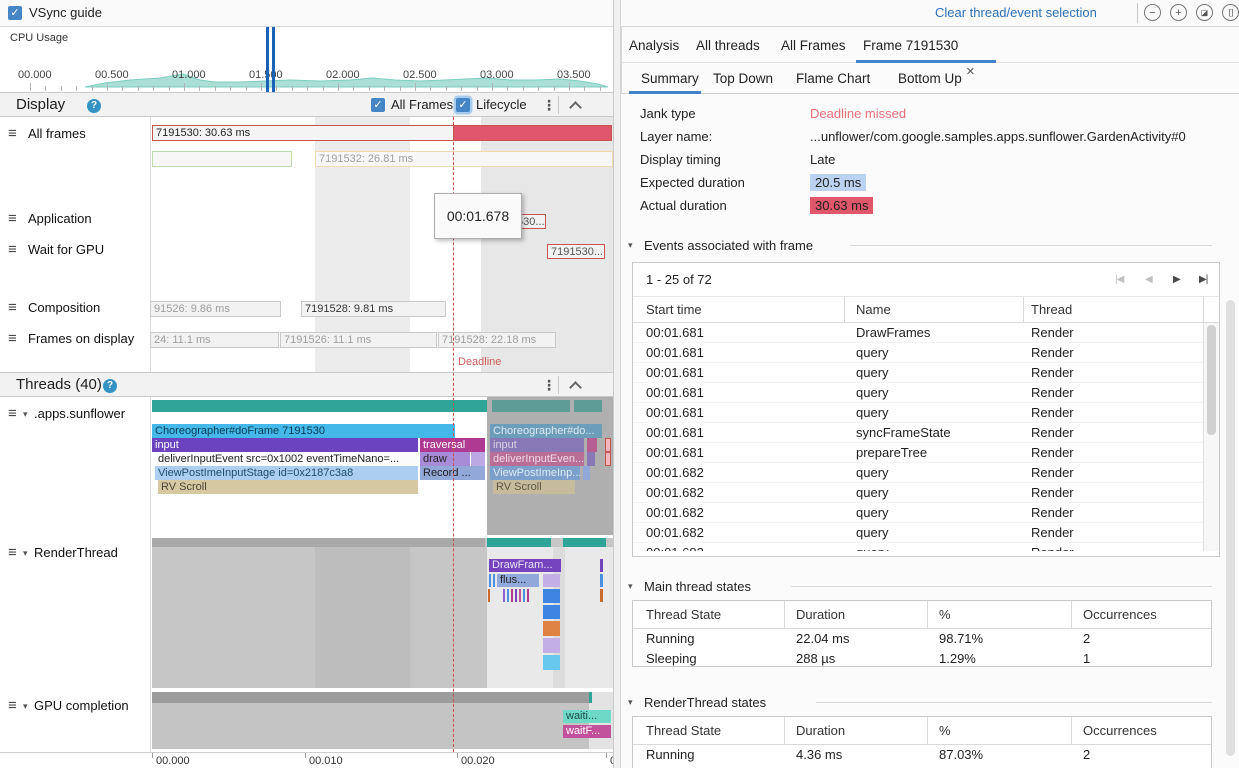 This screenshot has height=768, width=1239. What do you see at coordinates (497, 340) in the screenshot?
I see `frames-on-display-bar: 7191528: 22.18 ms` at bounding box center [497, 340].